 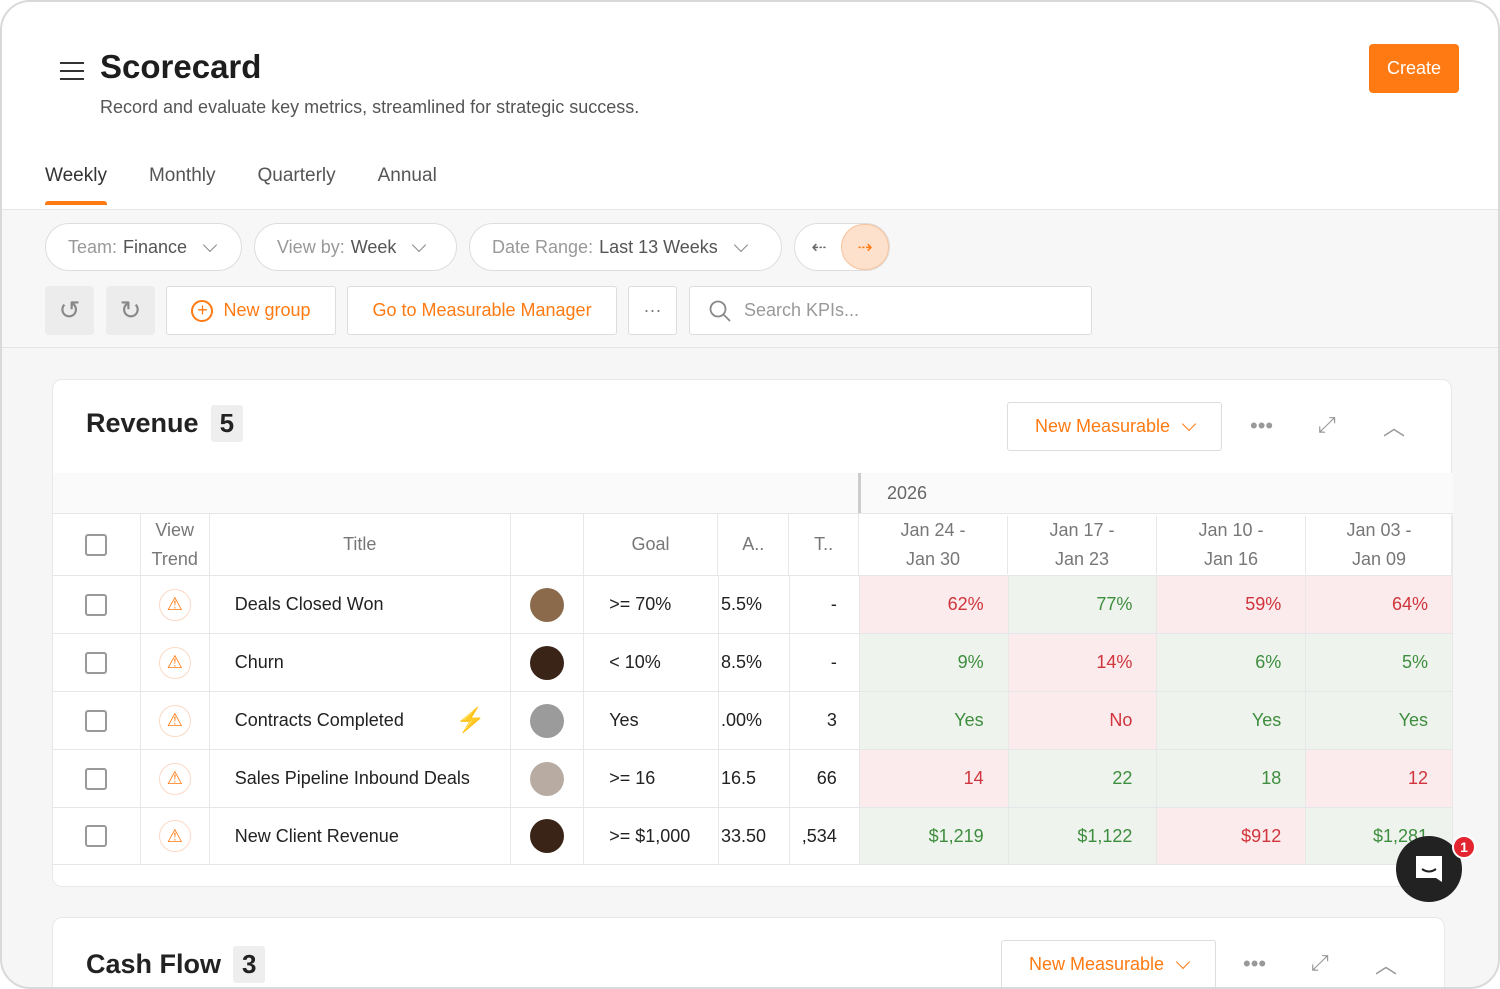 What do you see at coordinates (825, 778) in the screenshot?
I see `total-cell: 66` at bounding box center [825, 778].